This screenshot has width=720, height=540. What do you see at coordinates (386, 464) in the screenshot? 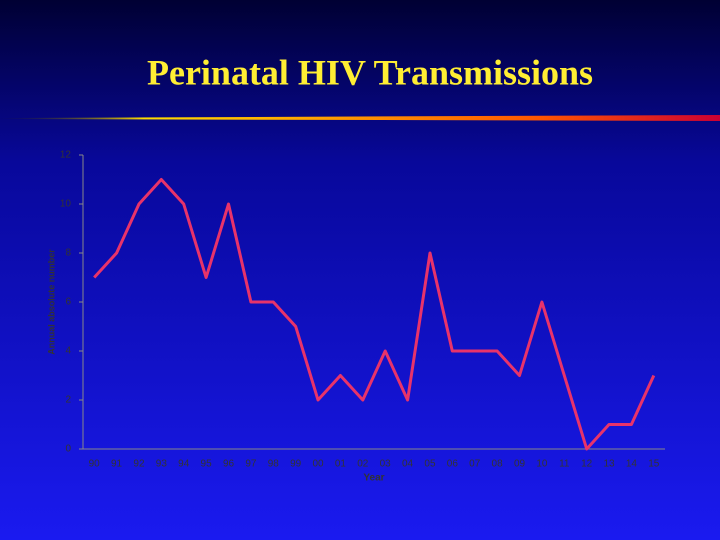
I see `x-tick-label: 03` at bounding box center [386, 464].